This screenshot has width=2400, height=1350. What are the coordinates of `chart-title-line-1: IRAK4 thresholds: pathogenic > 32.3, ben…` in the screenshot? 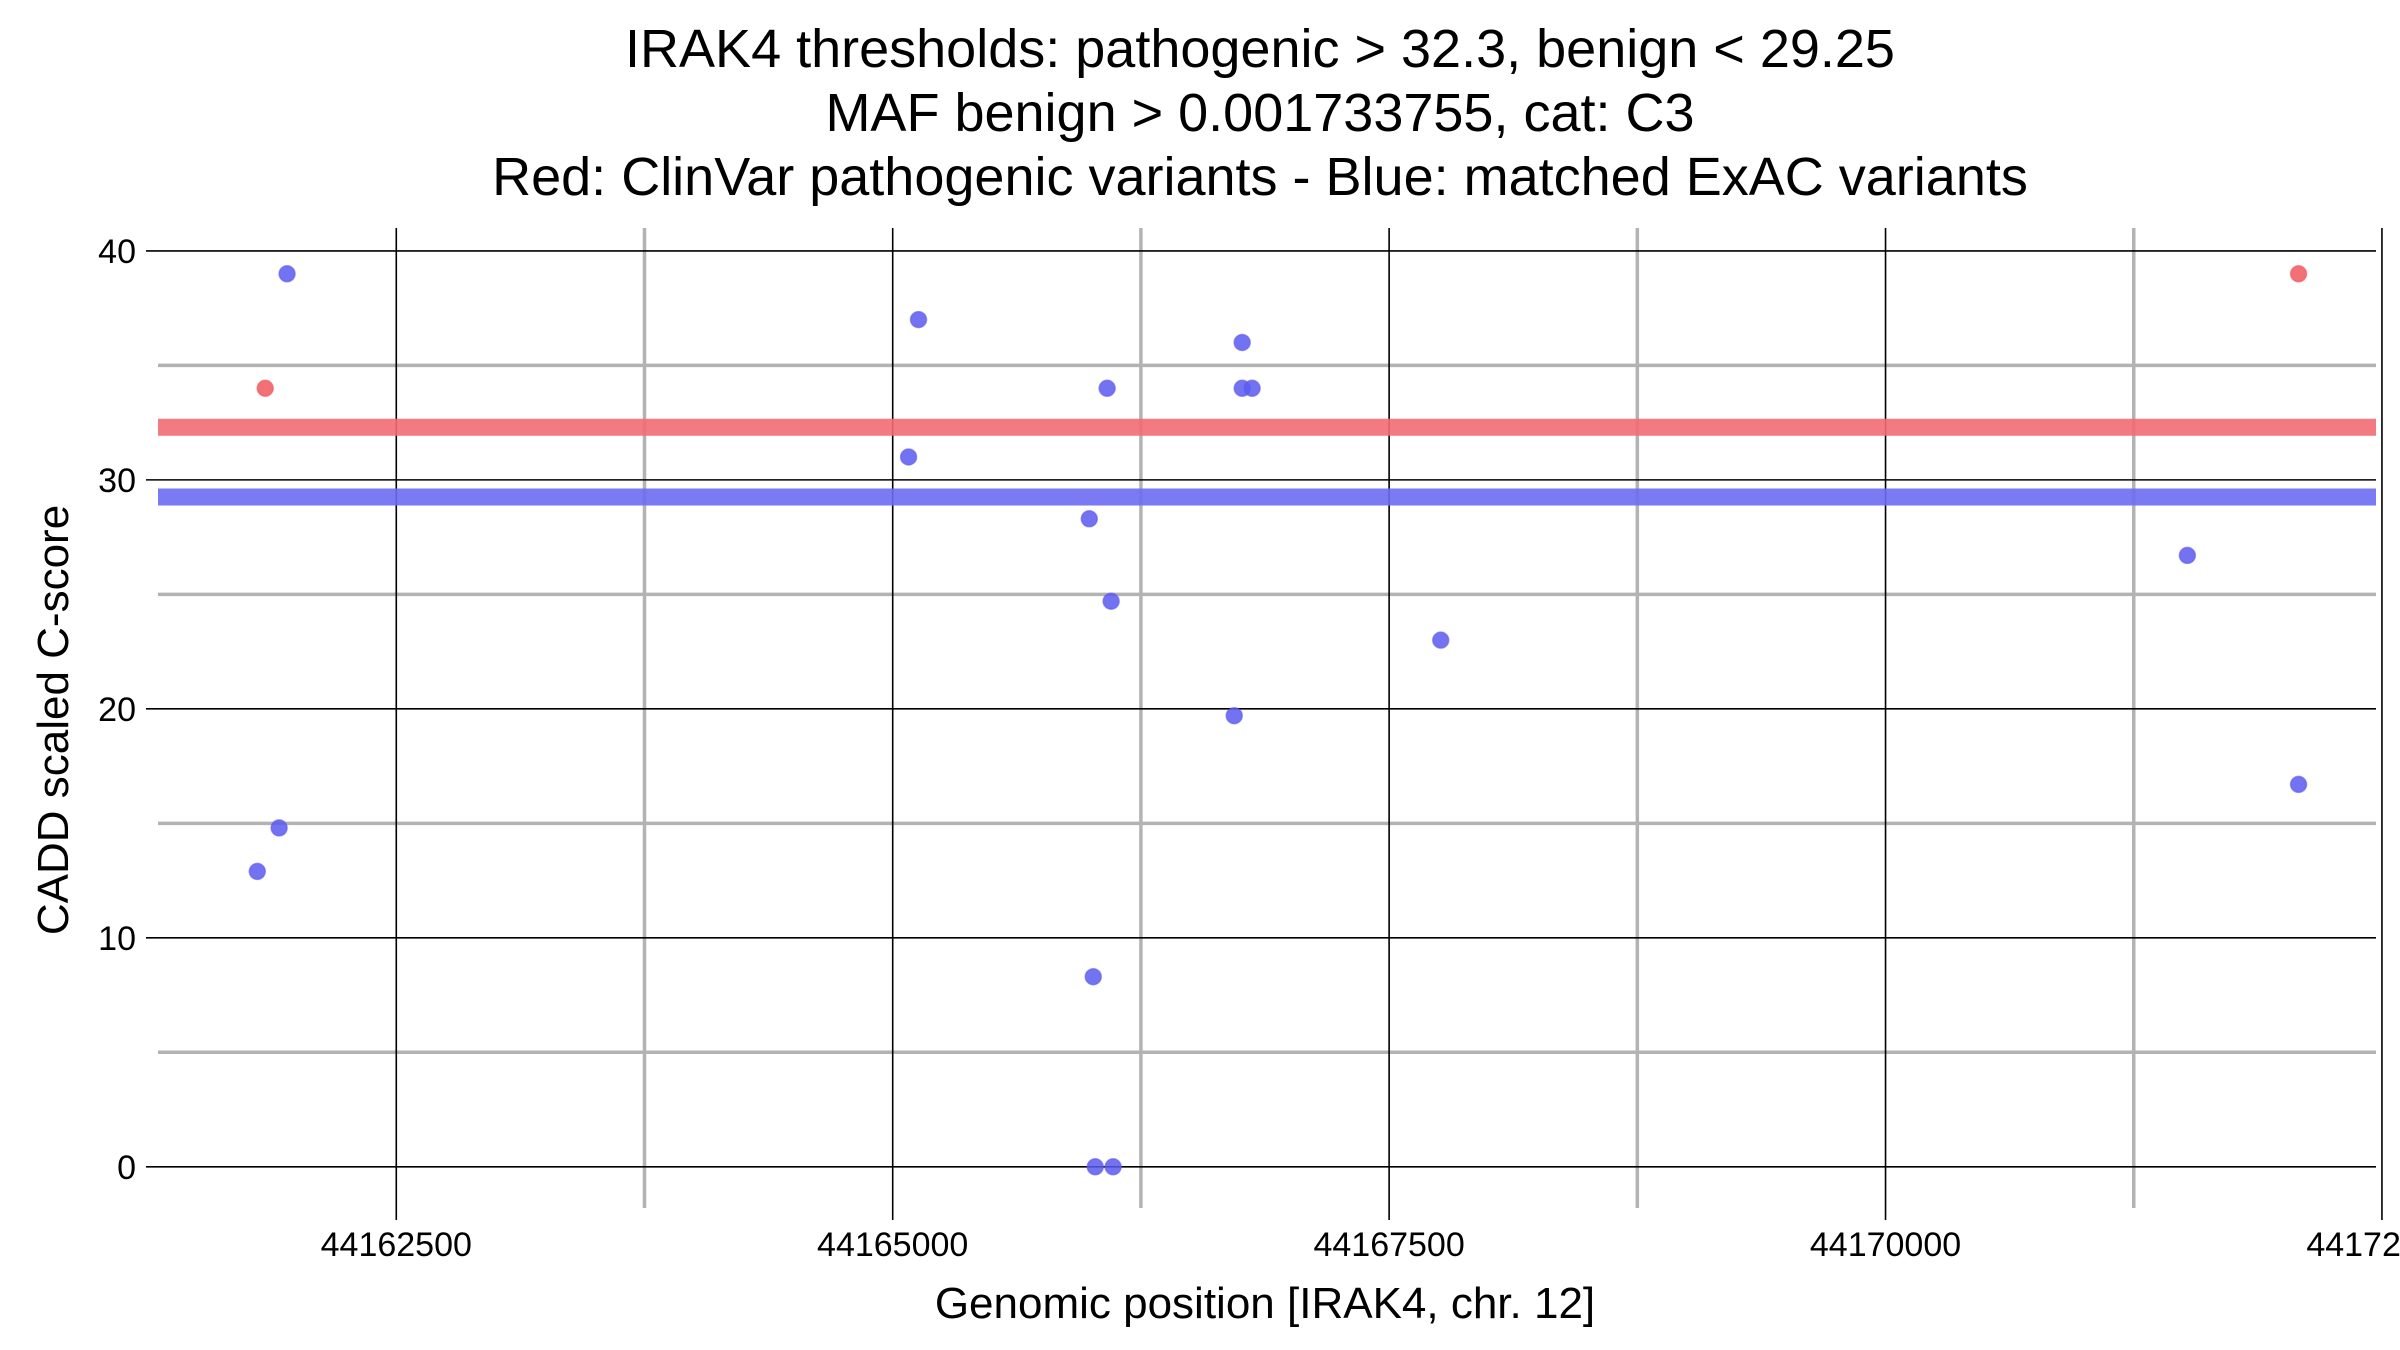 It's located at (1260, 49).